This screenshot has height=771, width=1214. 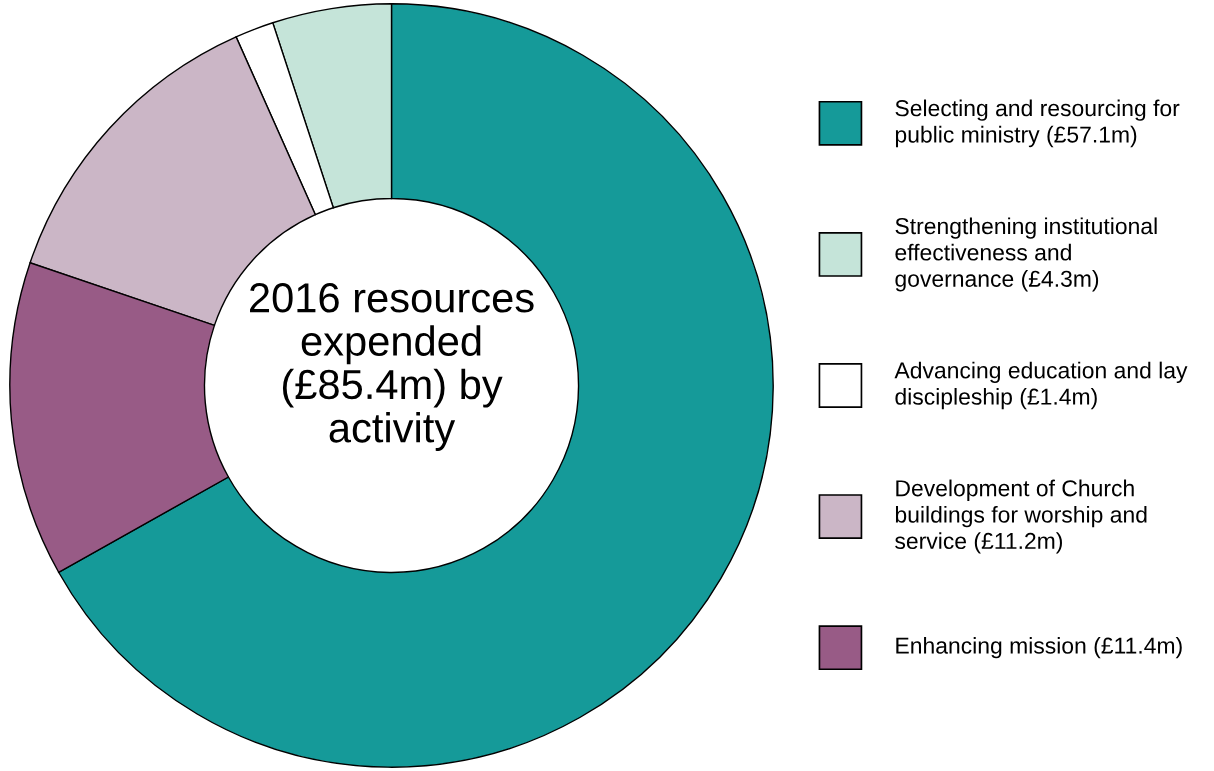 I want to click on legend-label: Development of Church buildings for worship and service (£11.2m), so click(x=1021, y=516).